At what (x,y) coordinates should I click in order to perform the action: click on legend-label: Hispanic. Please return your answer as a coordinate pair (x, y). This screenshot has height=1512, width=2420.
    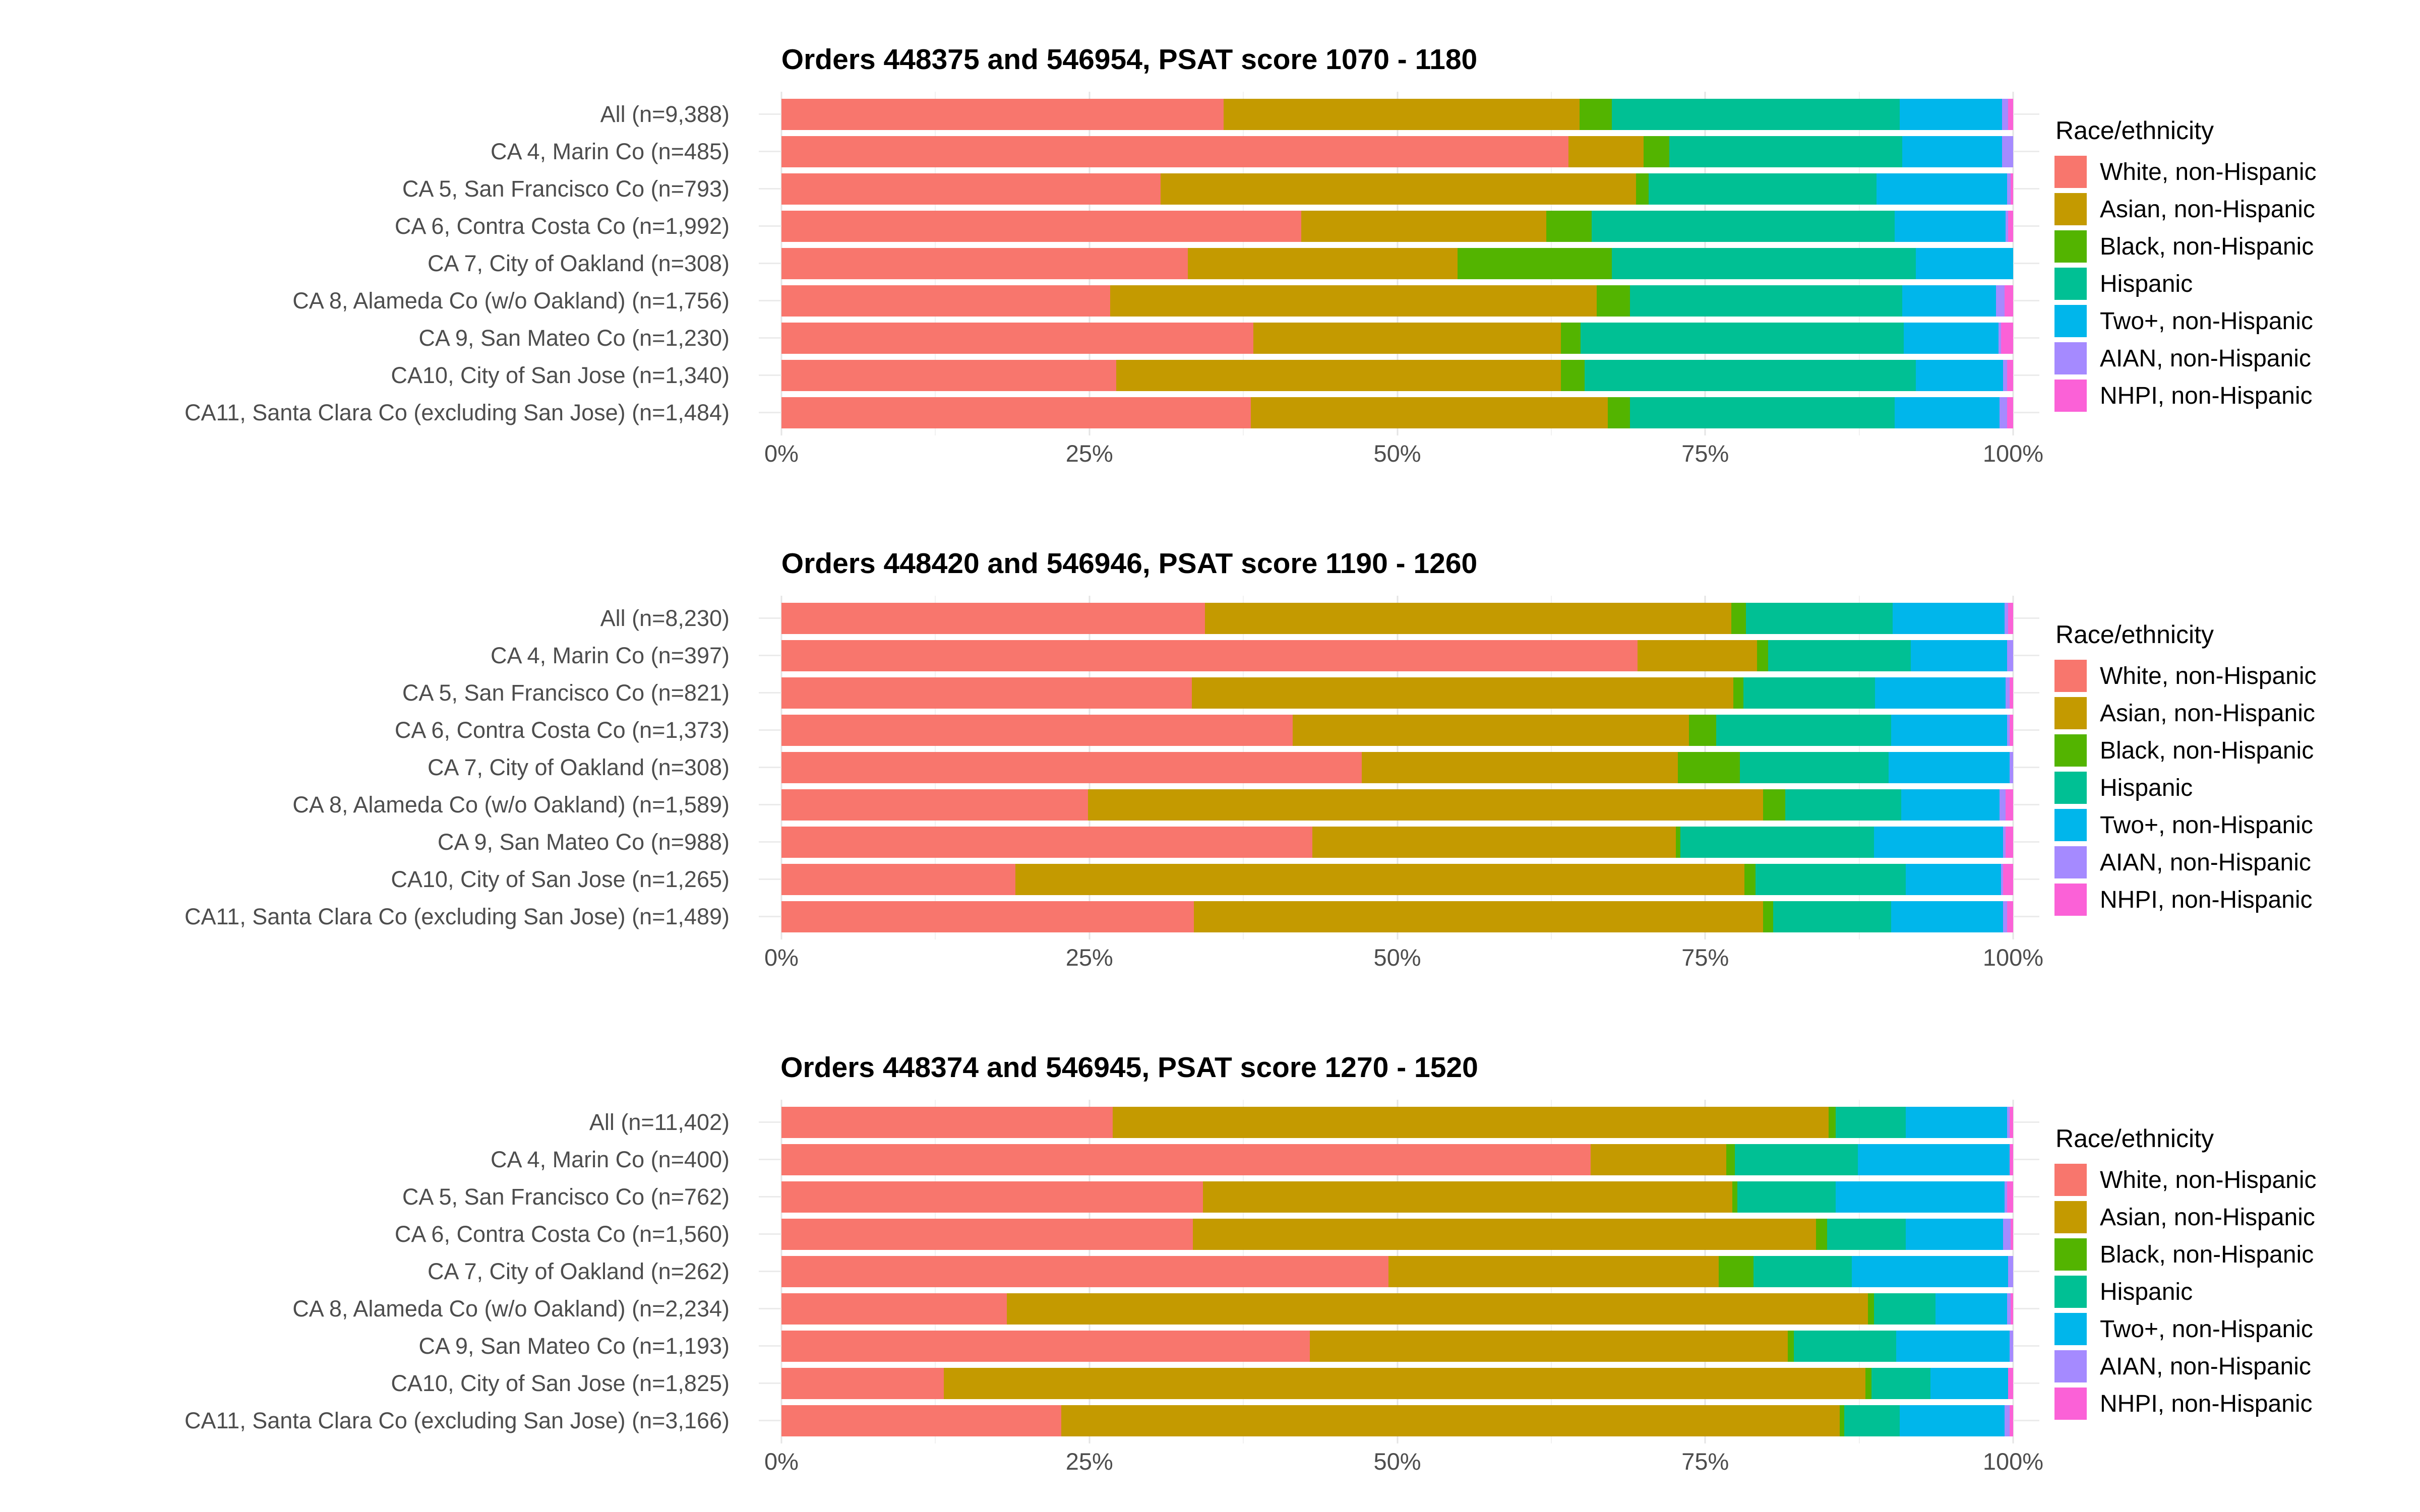
    Looking at the image, I should click on (2146, 283).